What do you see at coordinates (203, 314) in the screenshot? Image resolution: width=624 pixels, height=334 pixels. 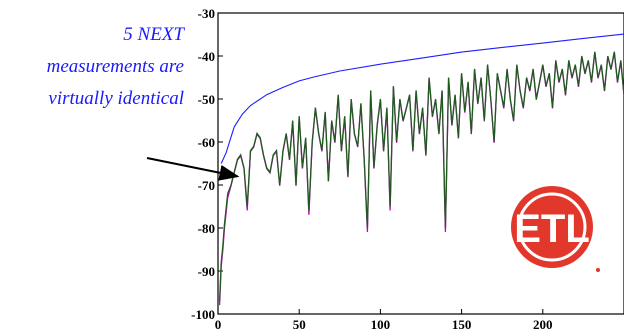 I see `y-tick-label: -100` at bounding box center [203, 314].